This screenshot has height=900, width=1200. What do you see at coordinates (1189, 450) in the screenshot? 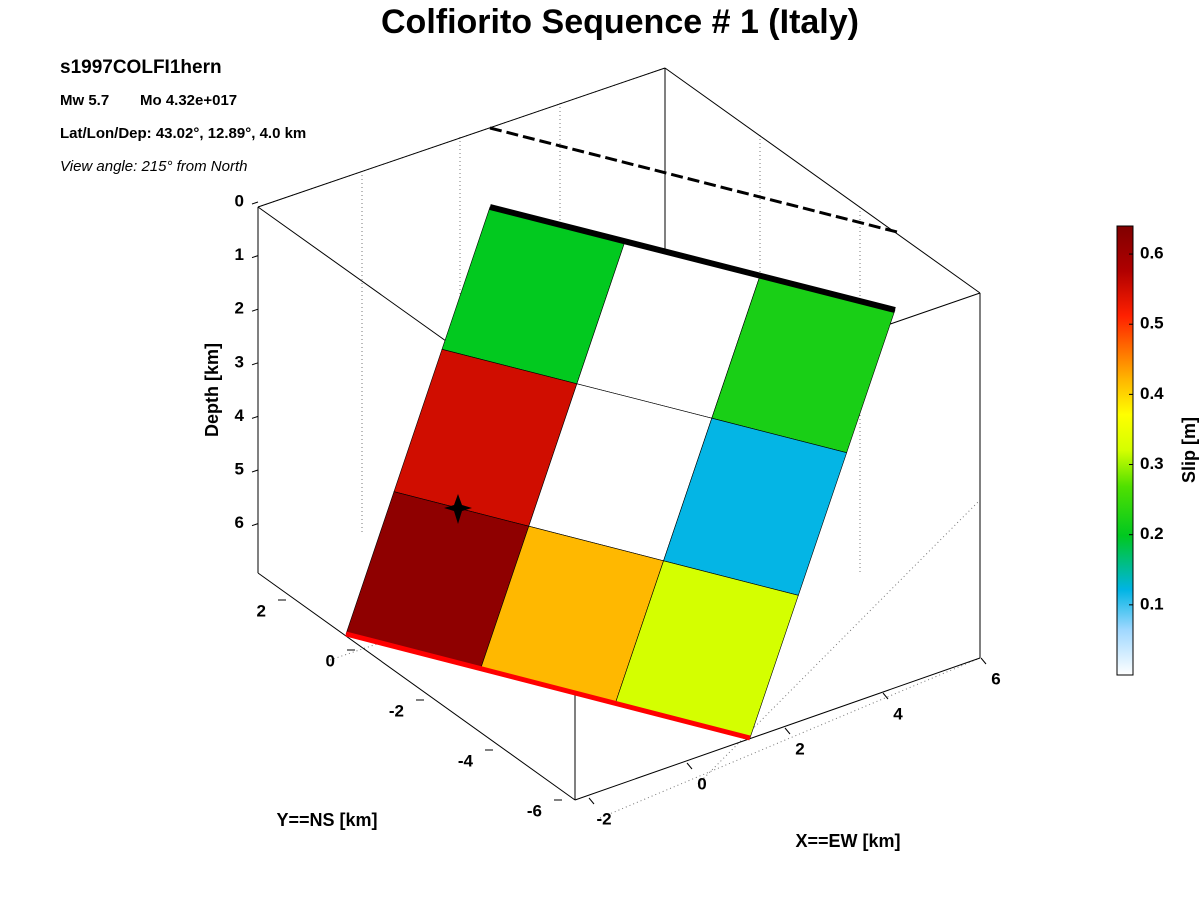
I see `colorbar-label: Slip [m]` at bounding box center [1189, 450].